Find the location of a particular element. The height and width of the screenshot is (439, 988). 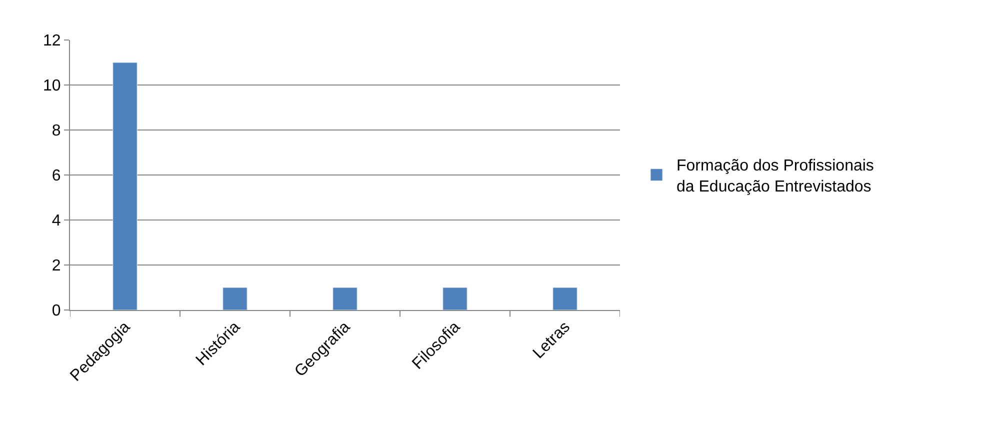

y-tick-label: 6 is located at coordinates (56, 176).